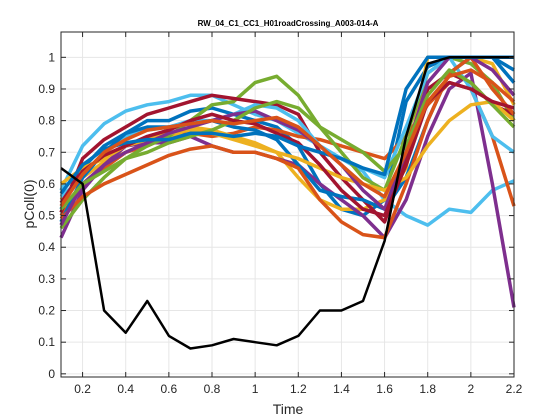 The width and height of the screenshot is (534, 415). Describe the element at coordinates (46, 279) in the screenshot. I see `y-tick-label: 0.3` at that location.